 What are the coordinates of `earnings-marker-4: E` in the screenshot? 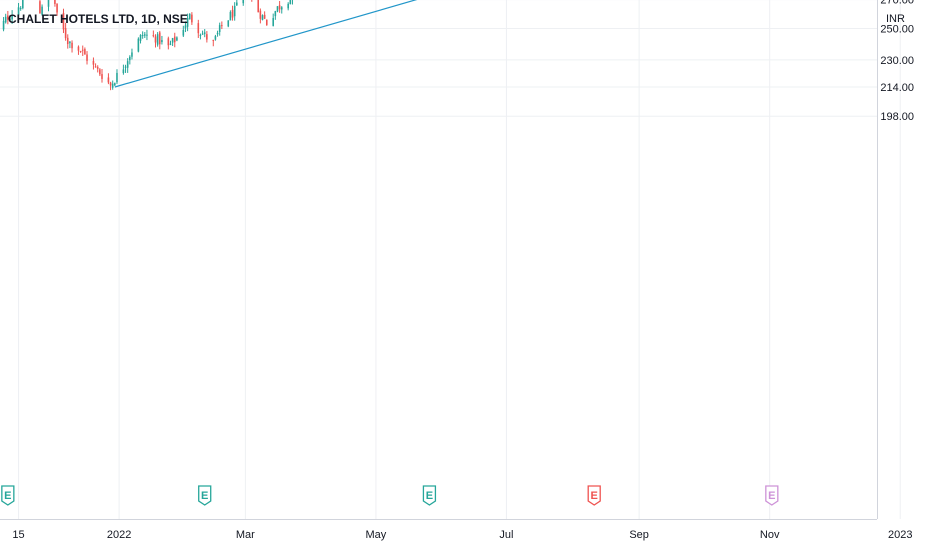 It's located at (772, 495).